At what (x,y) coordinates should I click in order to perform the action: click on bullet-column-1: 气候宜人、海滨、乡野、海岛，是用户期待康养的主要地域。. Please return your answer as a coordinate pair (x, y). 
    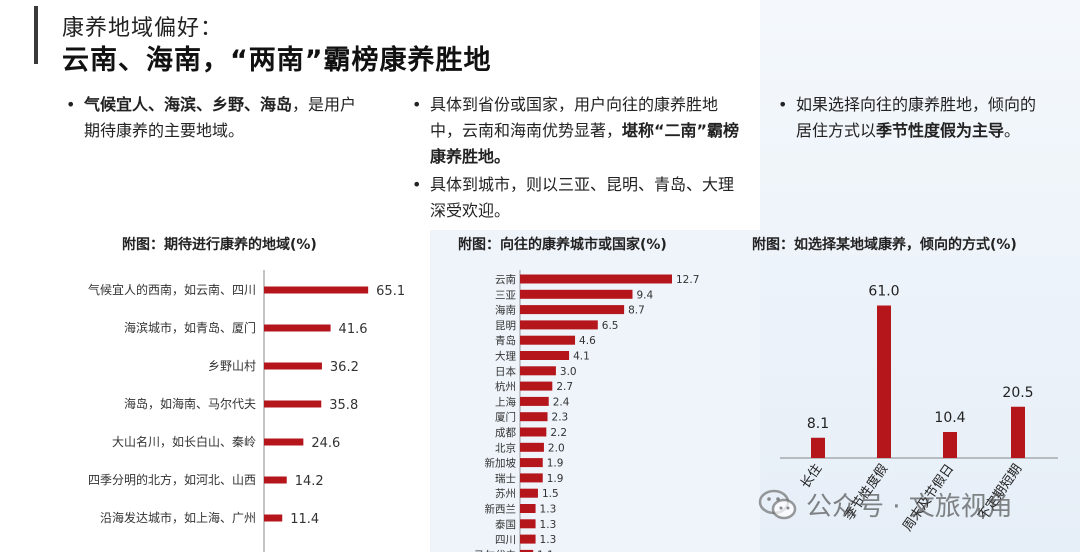
    Looking at the image, I should click on (216, 119).